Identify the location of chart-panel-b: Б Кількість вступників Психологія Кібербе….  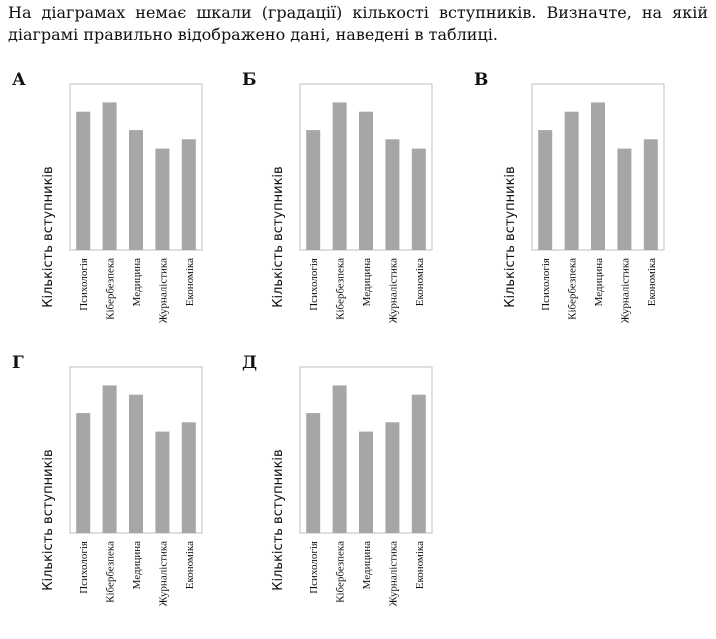
(348, 207).